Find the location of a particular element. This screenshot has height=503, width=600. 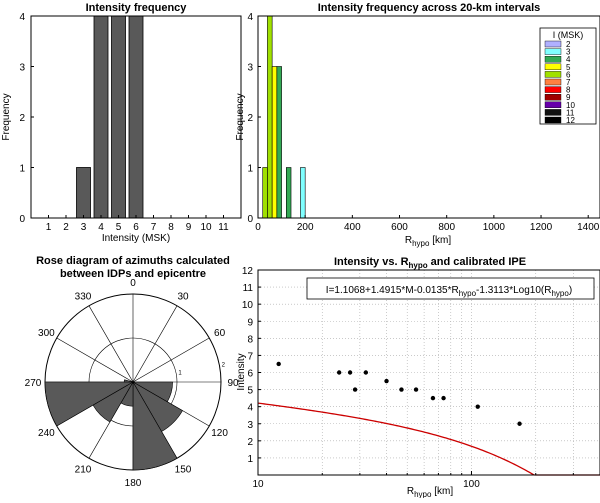

chart4-x-axis-label: Rhypo [km] is located at coordinates (430, 492).